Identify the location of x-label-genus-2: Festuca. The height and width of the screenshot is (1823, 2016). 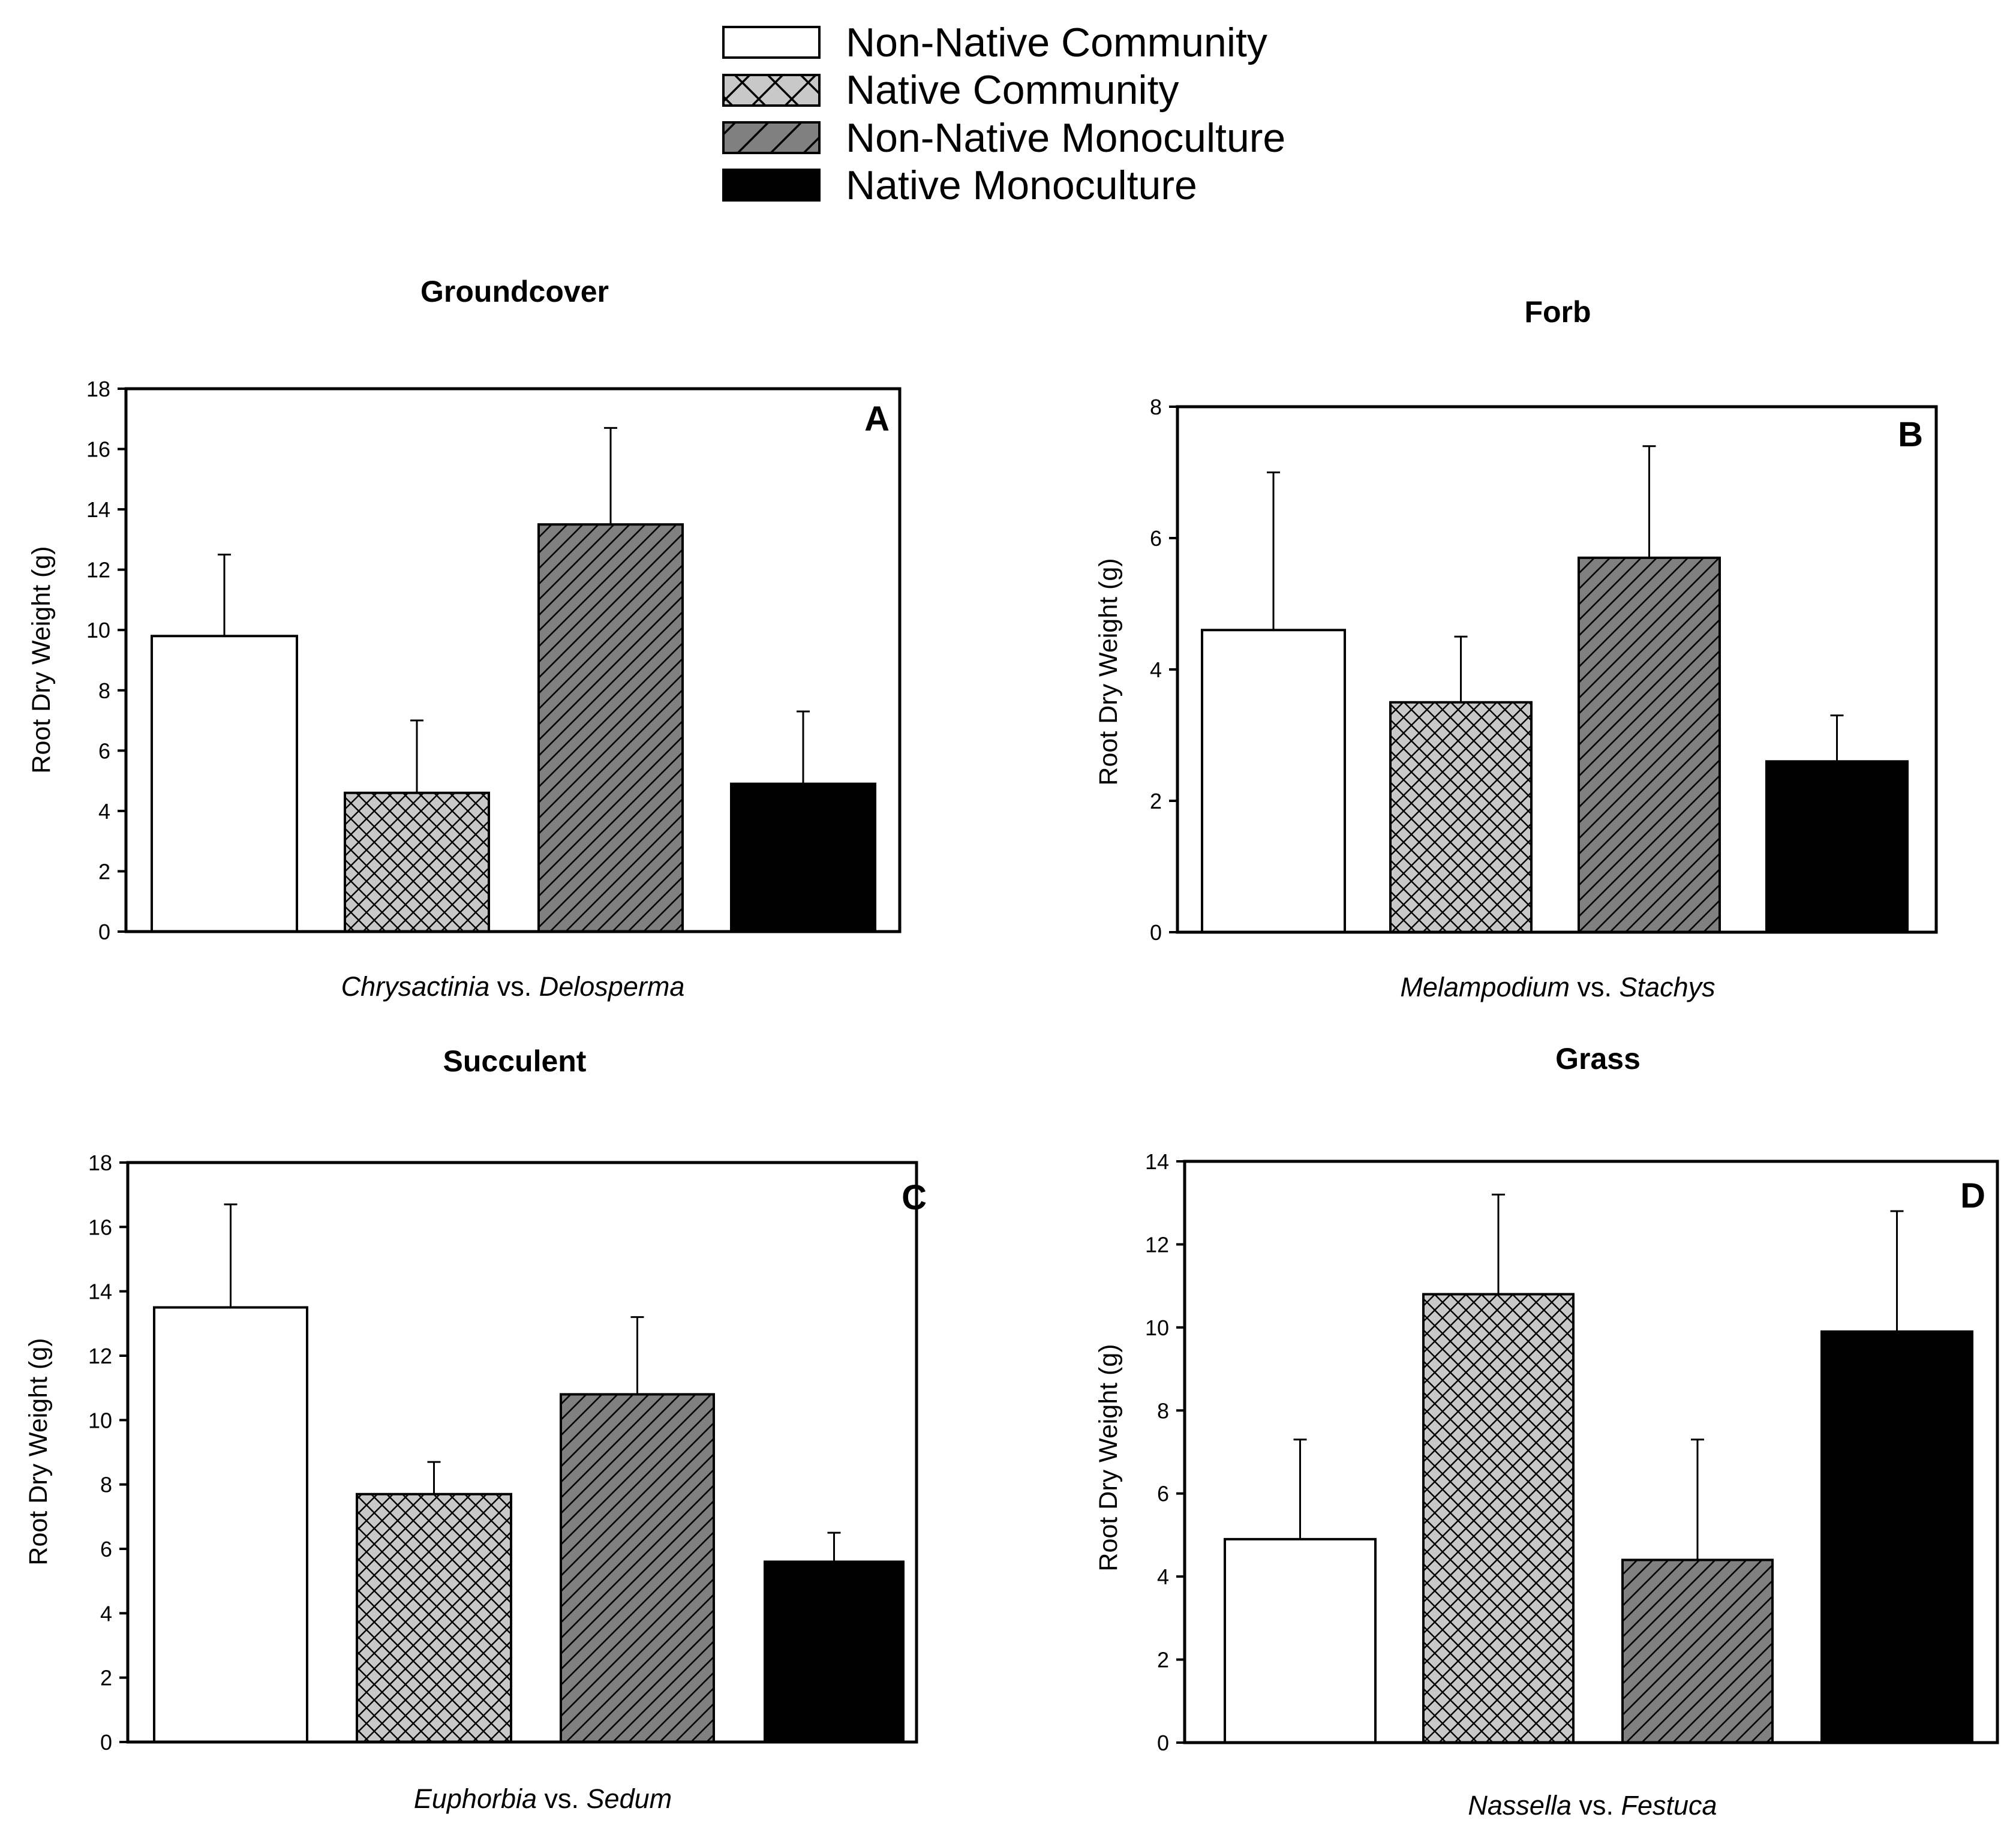
(1669, 1806).